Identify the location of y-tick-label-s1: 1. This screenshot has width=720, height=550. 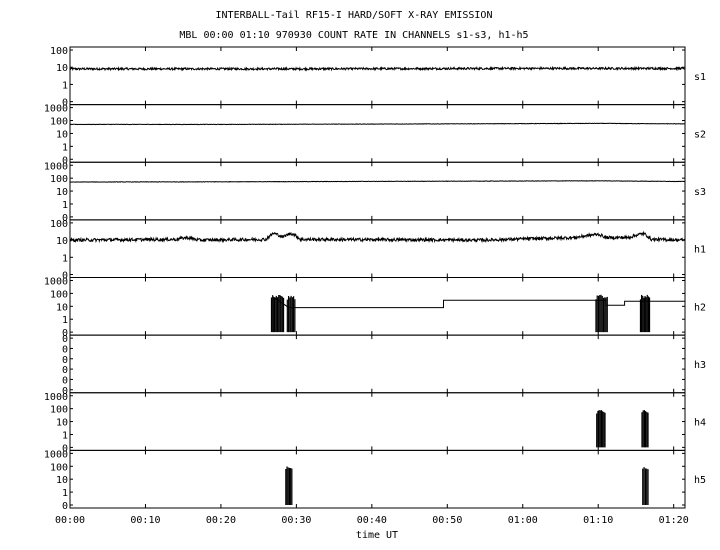
(65, 85).